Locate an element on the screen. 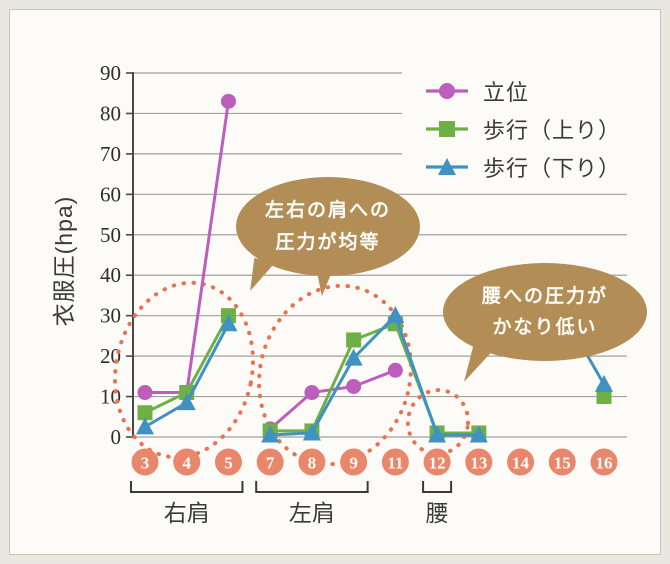  y-tick-label: 30 is located at coordinates (110, 316).